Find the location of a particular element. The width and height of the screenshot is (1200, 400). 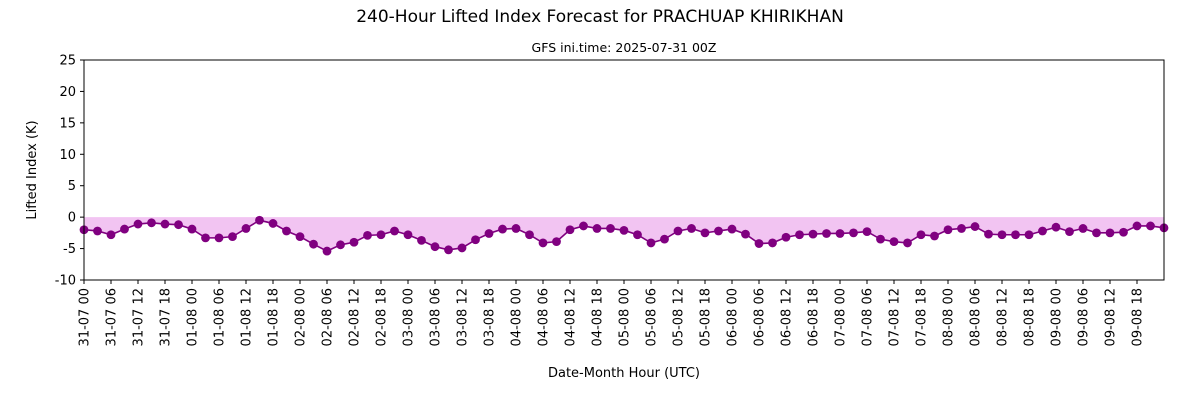

x-tick-label: 08-08 12 is located at coordinates (1003, 317).